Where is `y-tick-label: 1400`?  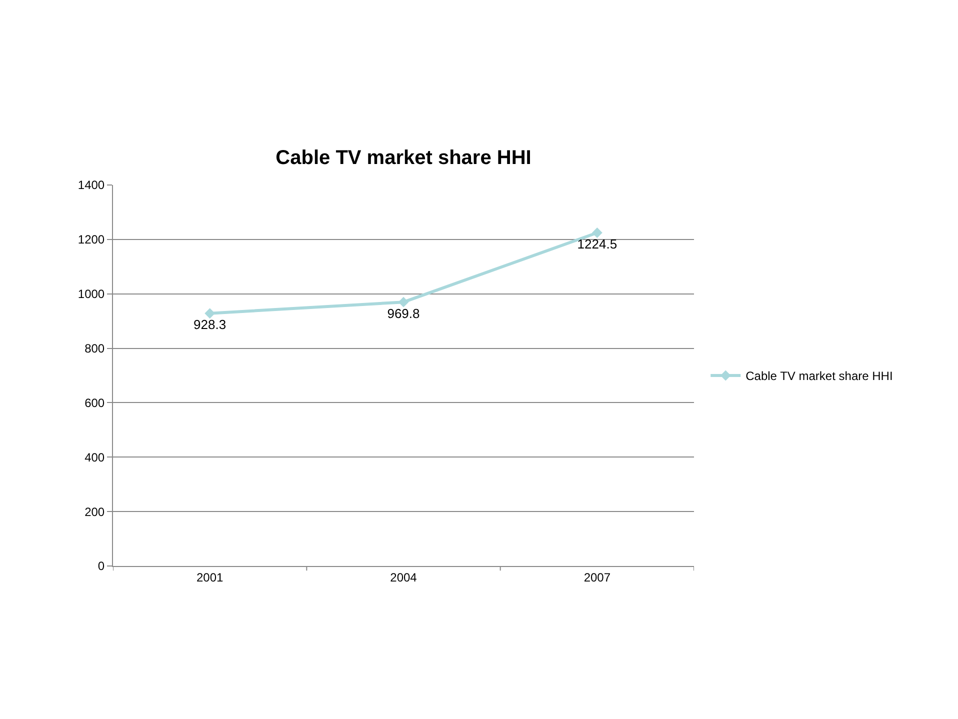 y-tick-label: 1400 is located at coordinates (91, 185).